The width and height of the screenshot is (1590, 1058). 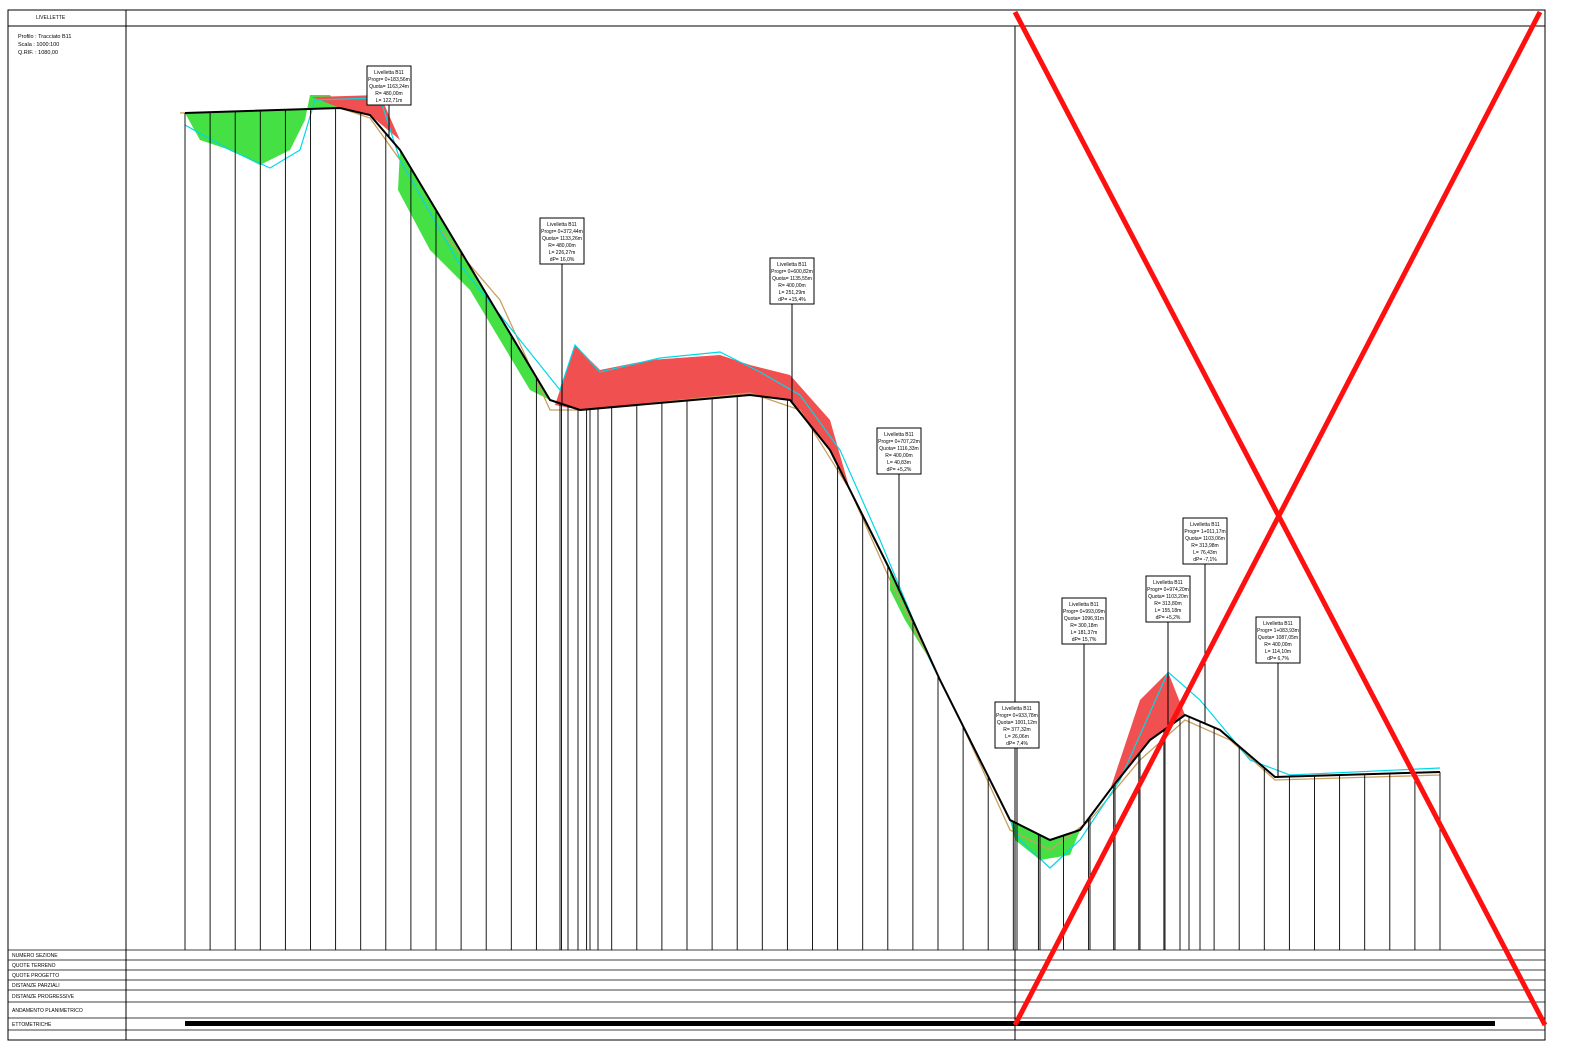 What do you see at coordinates (1204, 532) in the screenshot?
I see `vertex-line: Progr= 1+011,17m` at bounding box center [1204, 532].